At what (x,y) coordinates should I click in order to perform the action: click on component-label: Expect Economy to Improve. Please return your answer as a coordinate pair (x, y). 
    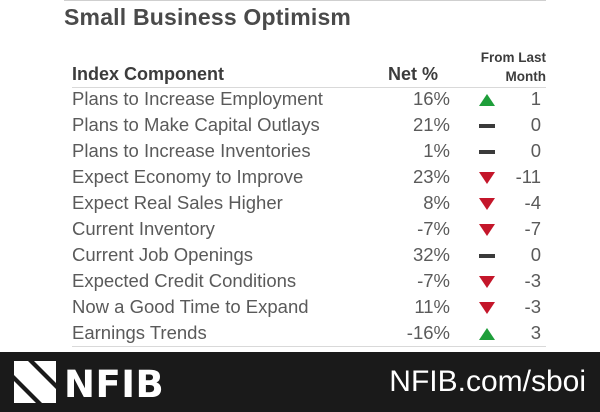
    Looking at the image, I should click on (188, 176).